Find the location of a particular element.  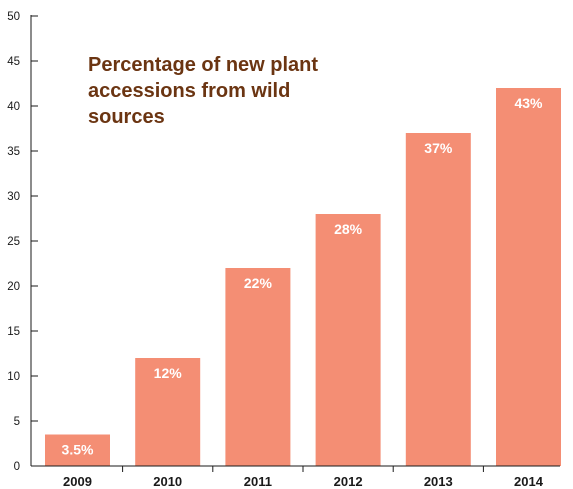

bar-2010 is located at coordinates (168, 412).